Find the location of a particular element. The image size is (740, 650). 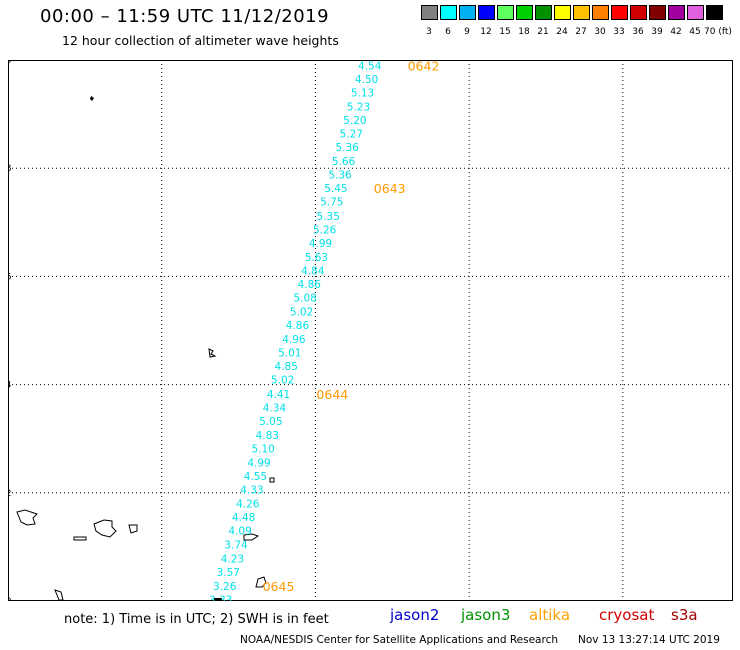

wave-height-label: 4.26 is located at coordinates (248, 505).